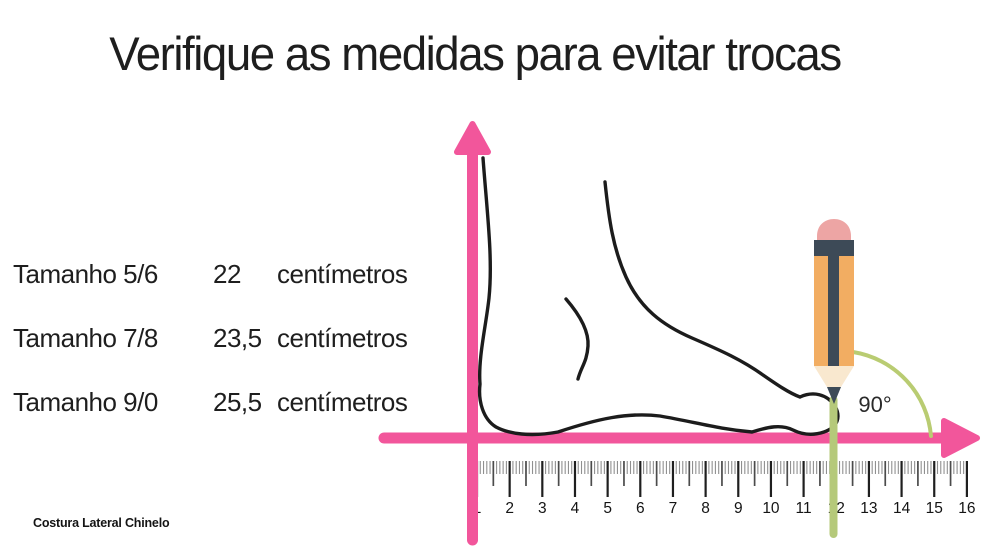  I want to click on angle-label: 90°, so click(874, 404).